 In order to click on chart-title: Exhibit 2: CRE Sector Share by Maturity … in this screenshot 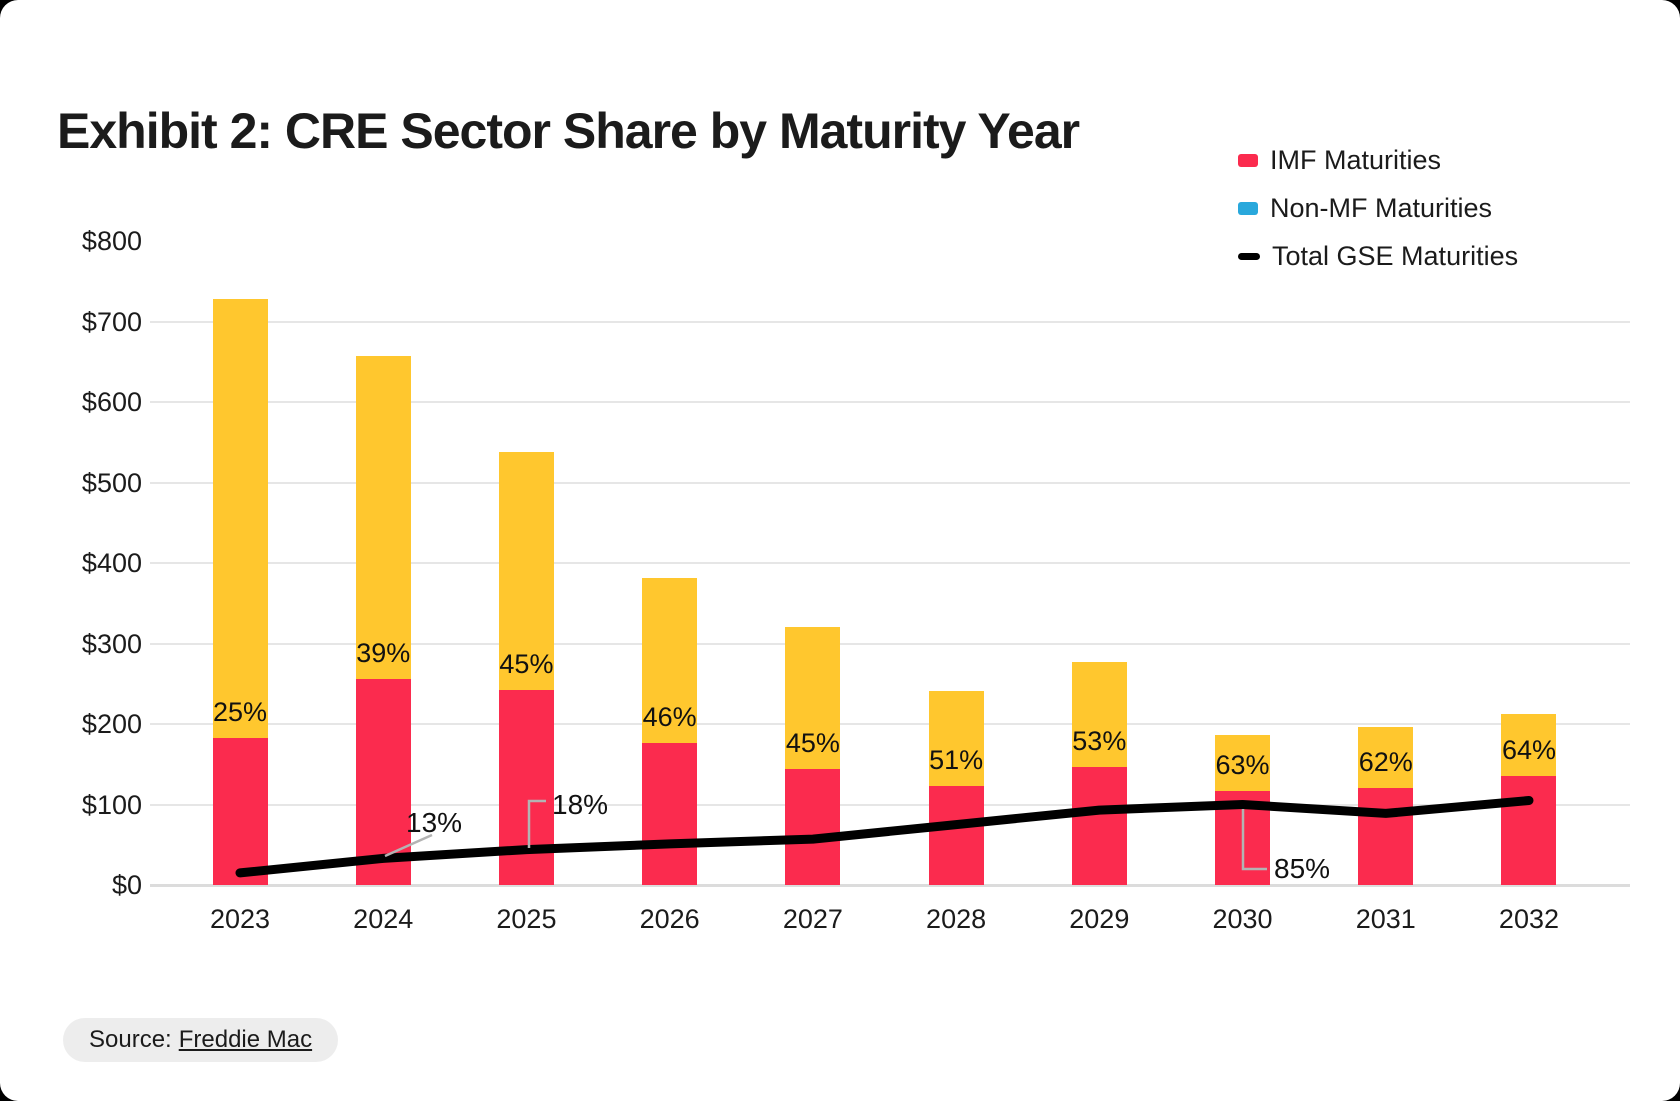, I will do `click(568, 130)`.